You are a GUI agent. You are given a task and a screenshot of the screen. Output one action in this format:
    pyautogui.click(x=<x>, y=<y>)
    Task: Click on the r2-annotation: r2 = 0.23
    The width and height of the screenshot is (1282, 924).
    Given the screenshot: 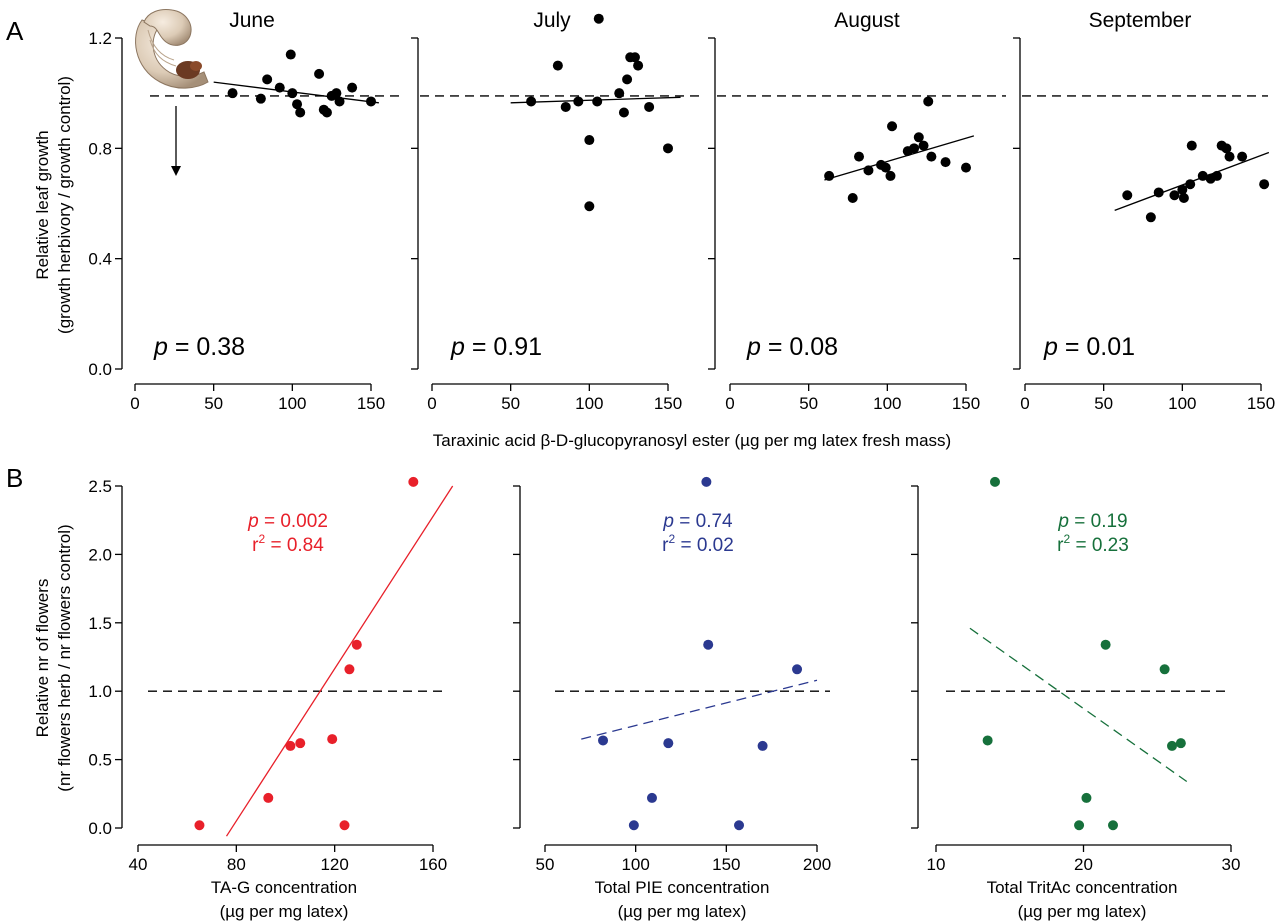 What is the action you would take?
    pyautogui.click(x=1093, y=544)
    